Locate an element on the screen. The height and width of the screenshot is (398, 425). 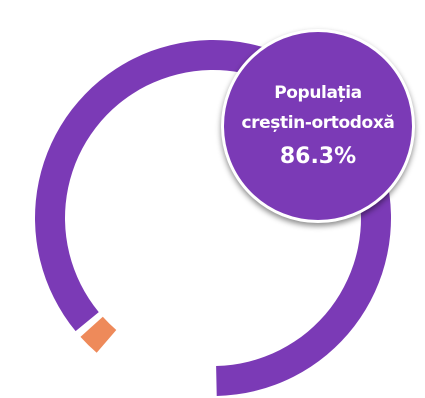
badge-label-line1: Populația is located at coordinates (318, 93).